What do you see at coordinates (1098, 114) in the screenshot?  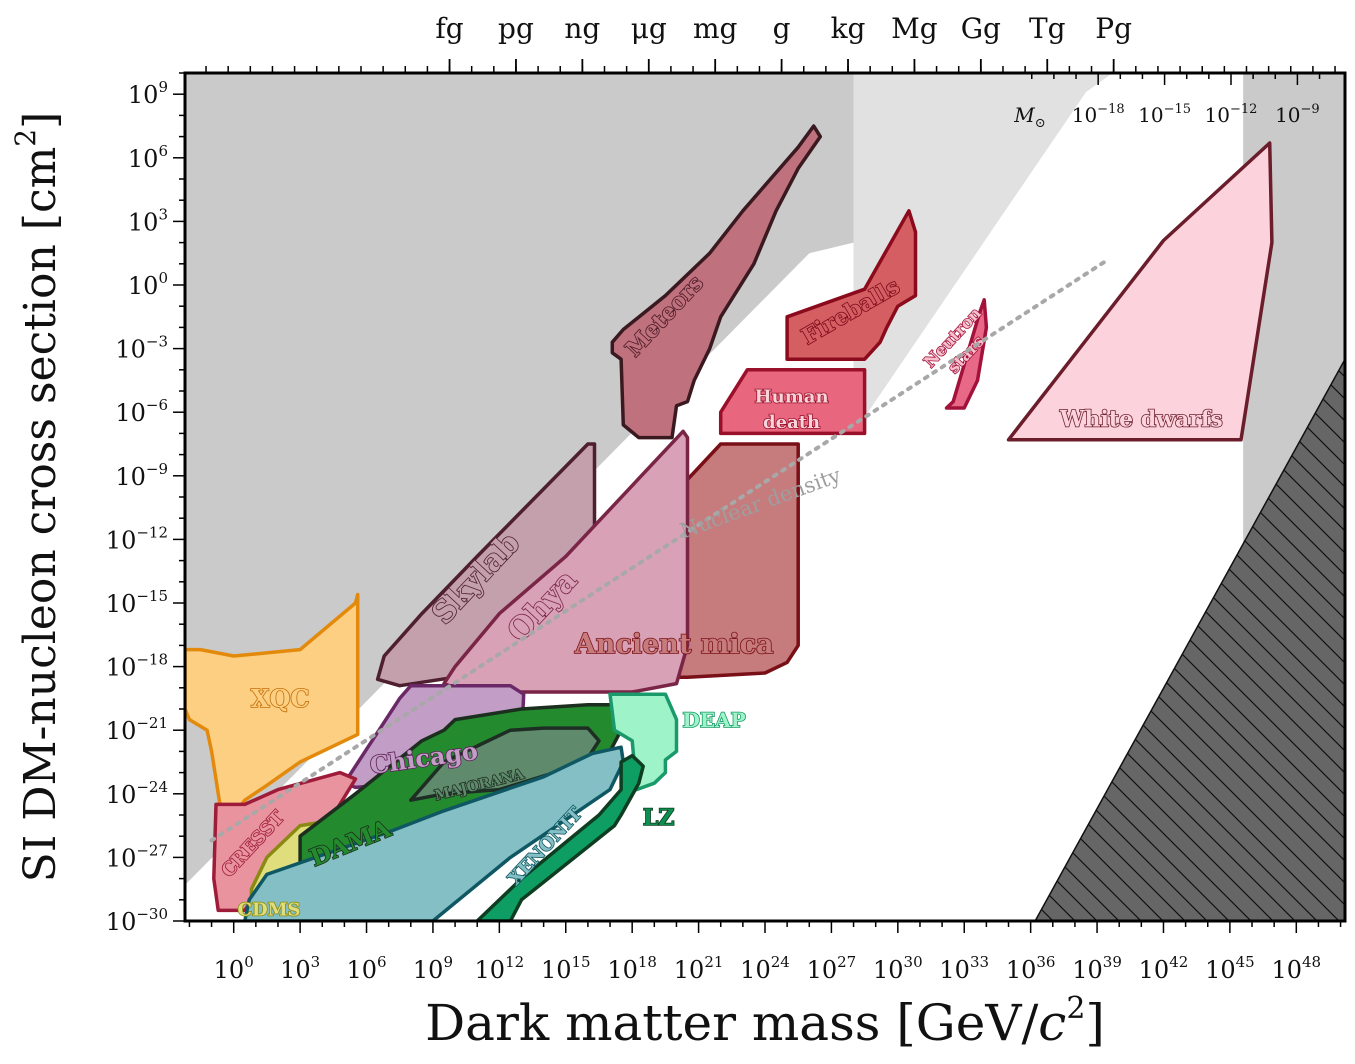 I see `solar-mass-tick-label: 10−18` at bounding box center [1098, 114].